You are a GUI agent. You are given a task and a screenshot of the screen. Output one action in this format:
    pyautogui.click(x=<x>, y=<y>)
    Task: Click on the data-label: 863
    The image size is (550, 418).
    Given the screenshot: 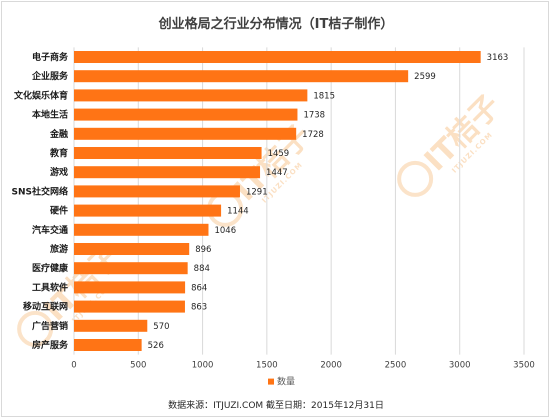 What is the action you would take?
    pyautogui.click(x=199, y=308)
    